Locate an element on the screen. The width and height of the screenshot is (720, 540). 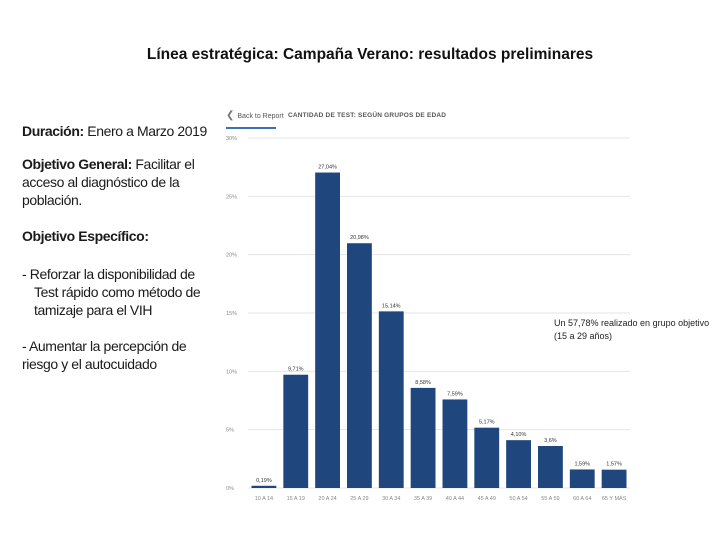
y-tick-label: 10% is located at coordinates (231, 372).